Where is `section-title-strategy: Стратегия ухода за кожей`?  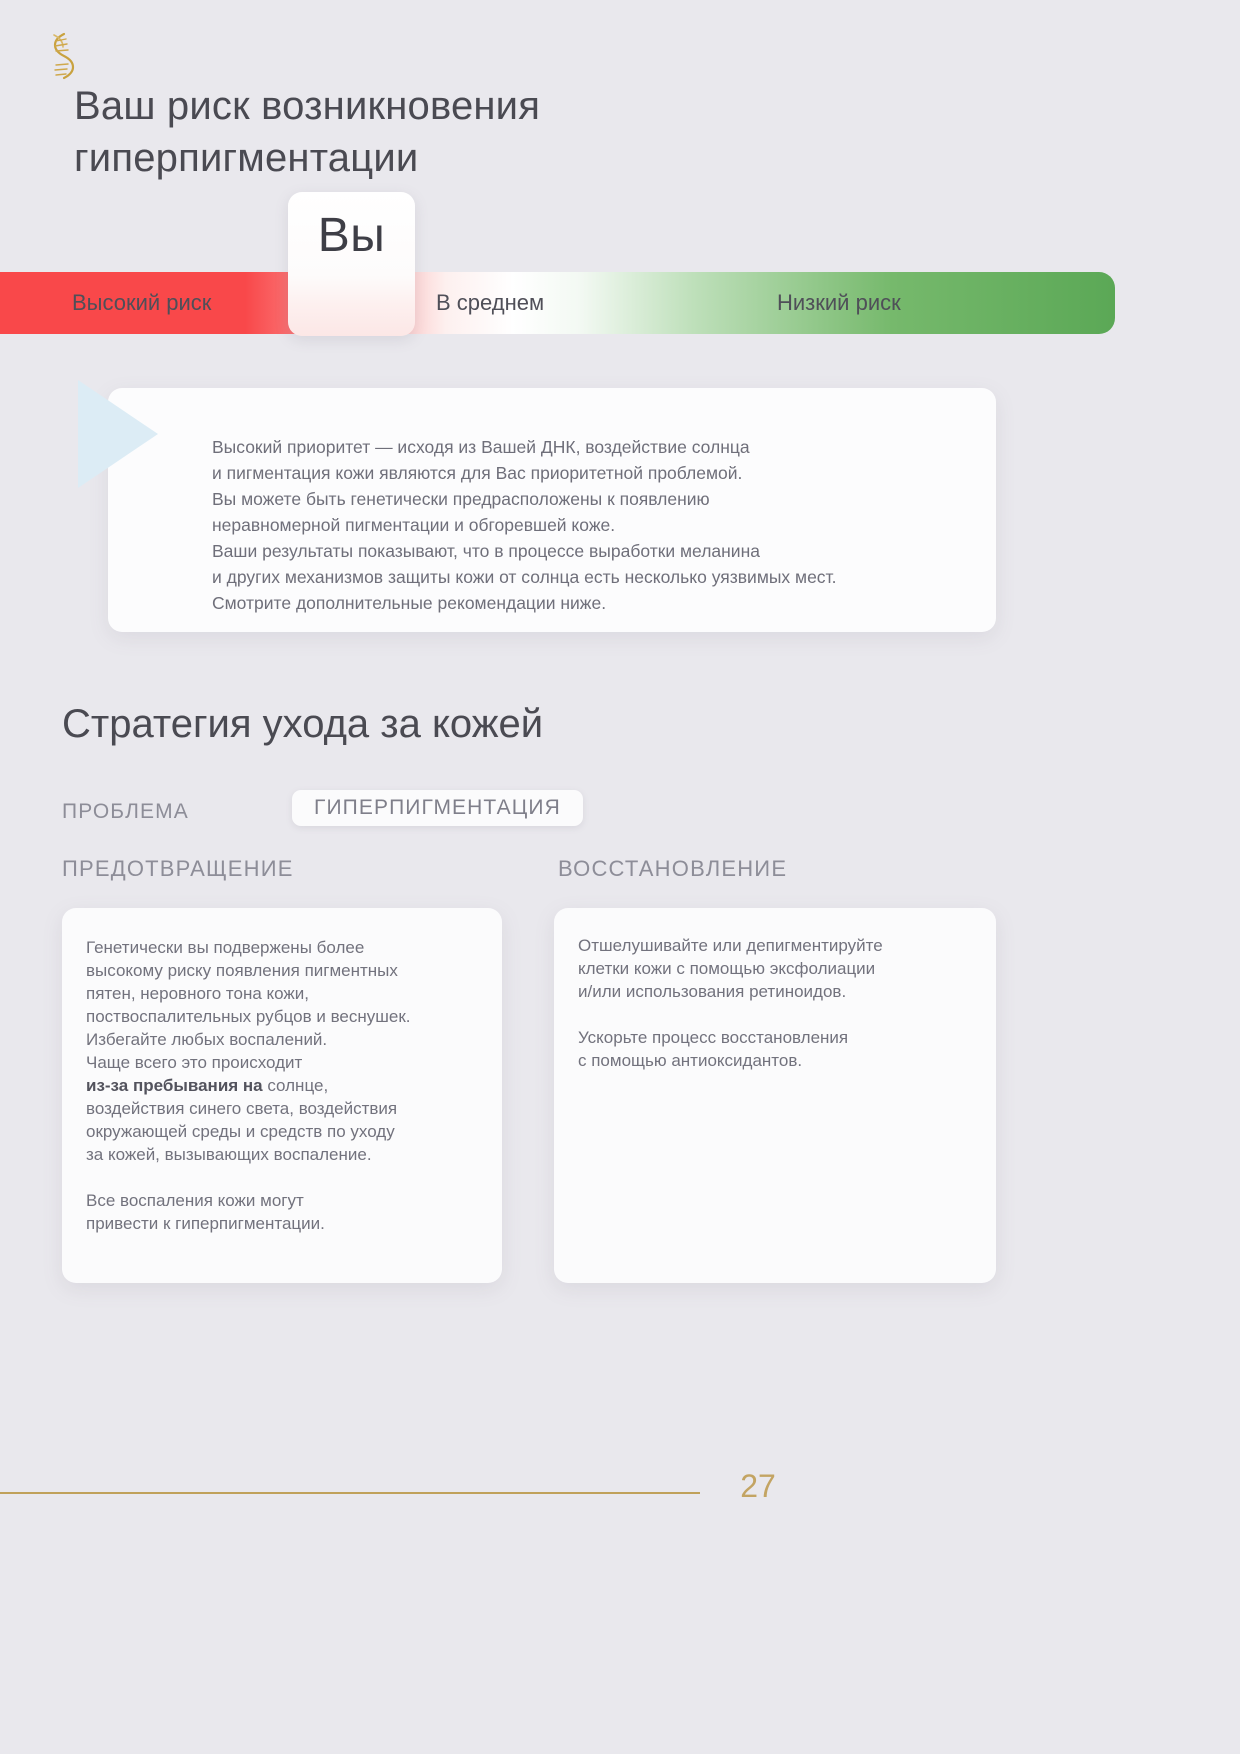 section-title-strategy: Стратегия ухода за кожей is located at coordinates (303, 724).